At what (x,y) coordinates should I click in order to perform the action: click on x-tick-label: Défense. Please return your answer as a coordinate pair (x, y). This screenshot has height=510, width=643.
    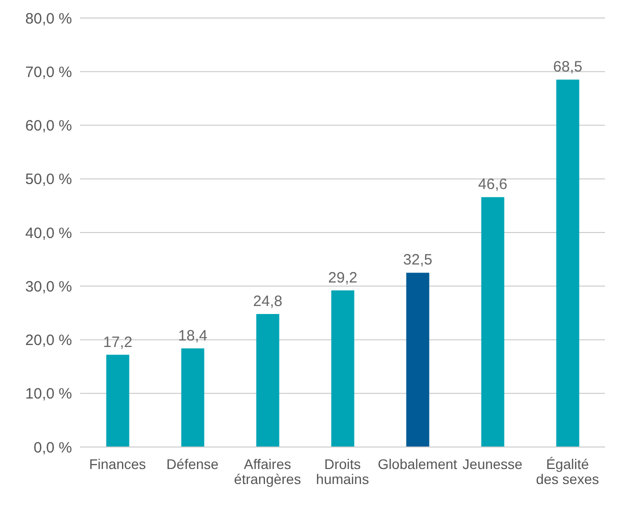
    Looking at the image, I should click on (192, 464).